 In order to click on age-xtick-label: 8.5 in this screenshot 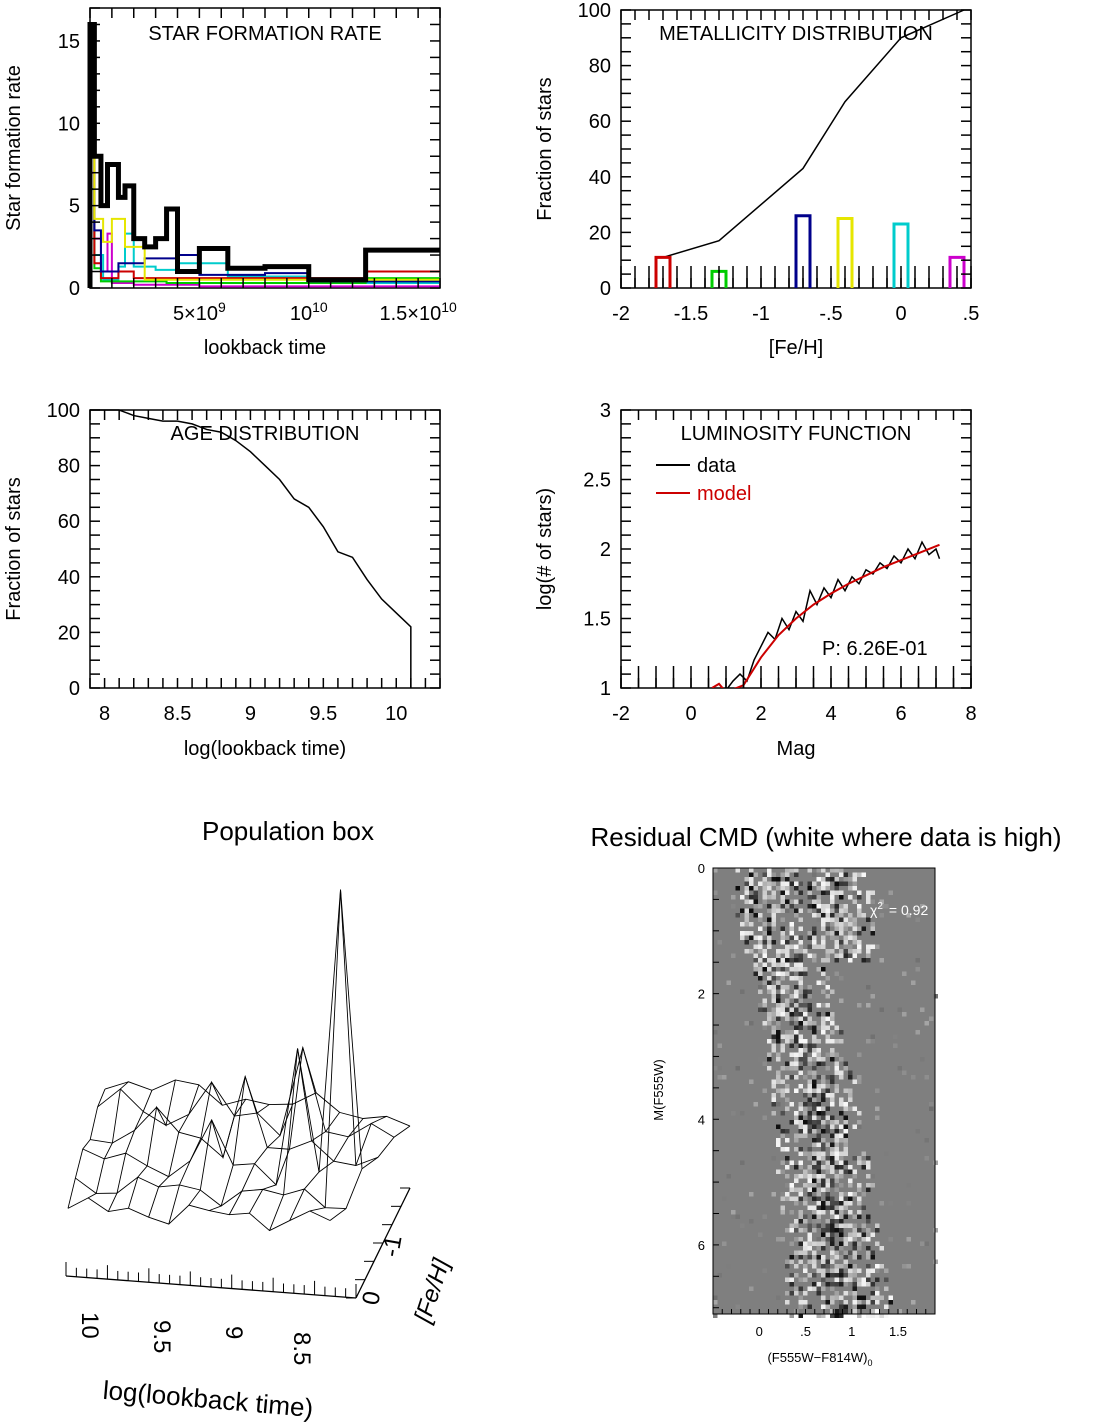, I will do `click(178, 714)`.